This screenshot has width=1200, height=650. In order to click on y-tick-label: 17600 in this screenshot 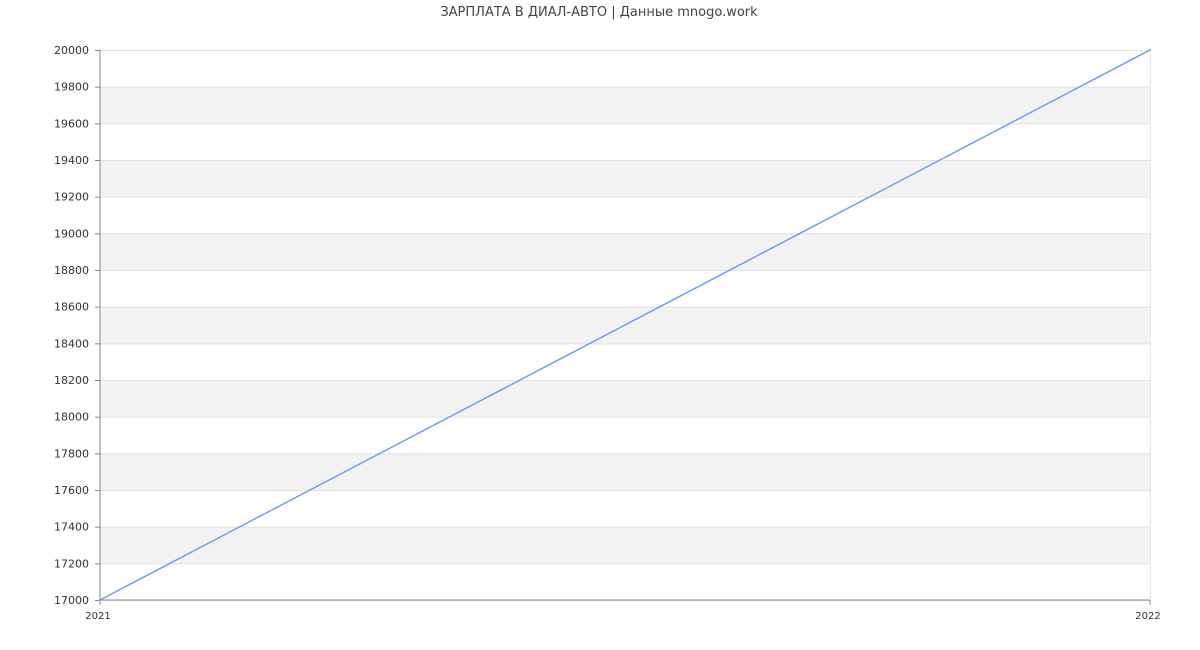, I will do `click(71, 490)`.